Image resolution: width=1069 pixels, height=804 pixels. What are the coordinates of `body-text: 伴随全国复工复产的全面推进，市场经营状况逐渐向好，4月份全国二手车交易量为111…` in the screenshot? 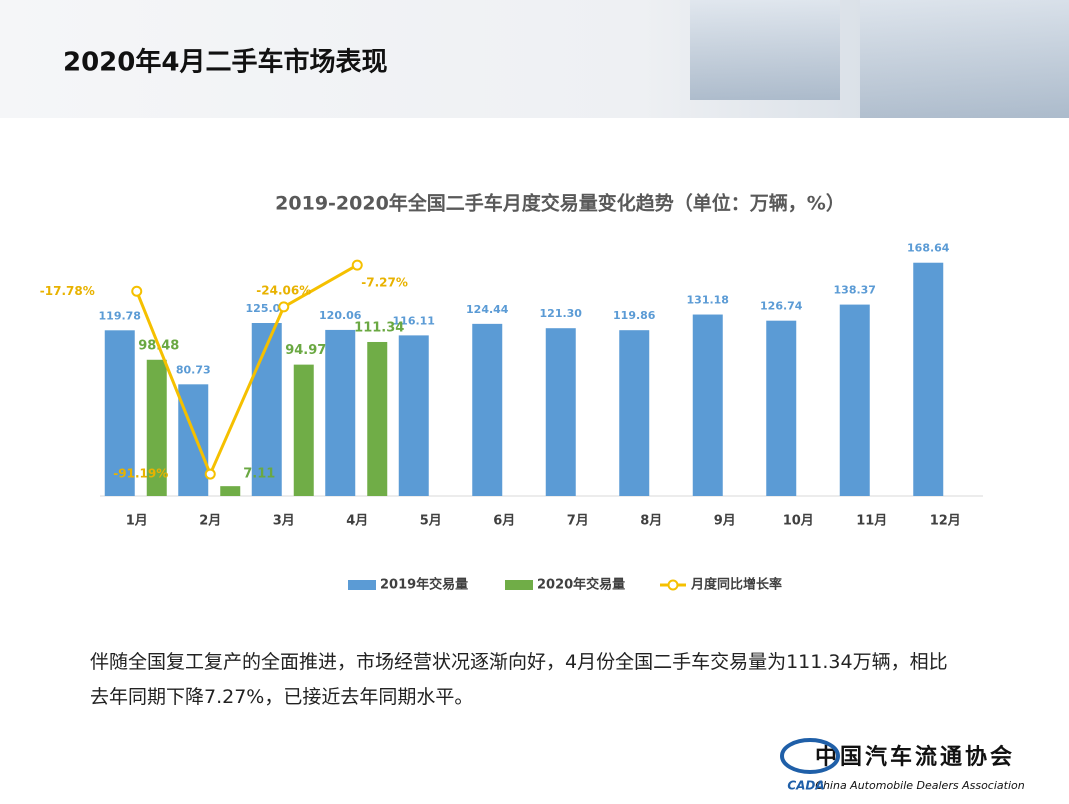 It's located at (519, 679).